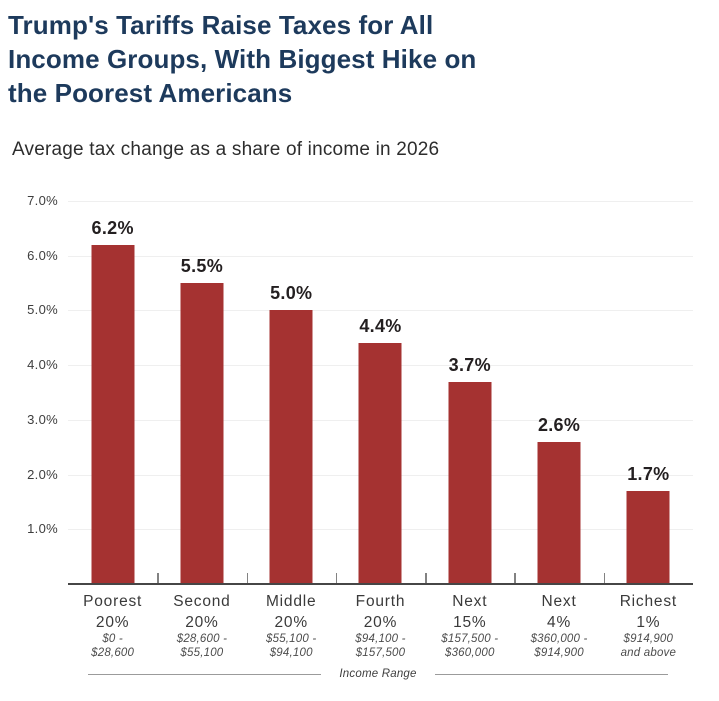 Image resolution: width=719 pixels, height=701 pixels. What do you see at coordinates (42, 365) in the screenshot?
I see `y-tick-label: 4.0%` at bounding box center [42, 365].